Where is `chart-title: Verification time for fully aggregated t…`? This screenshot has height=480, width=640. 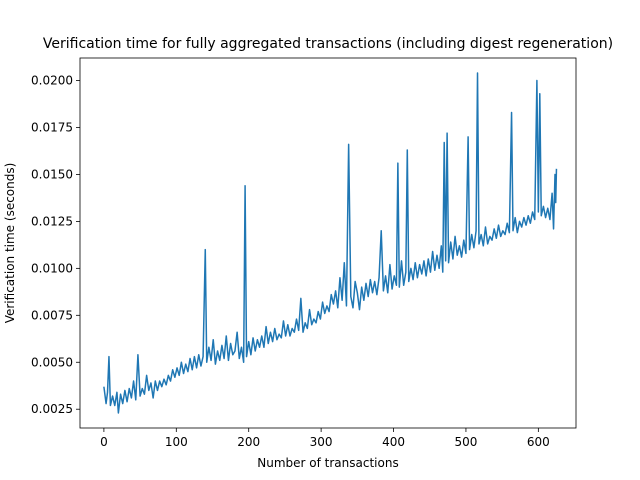
chart-title: Verification time for fully aggregated t… is located at coordinates (328, 44).